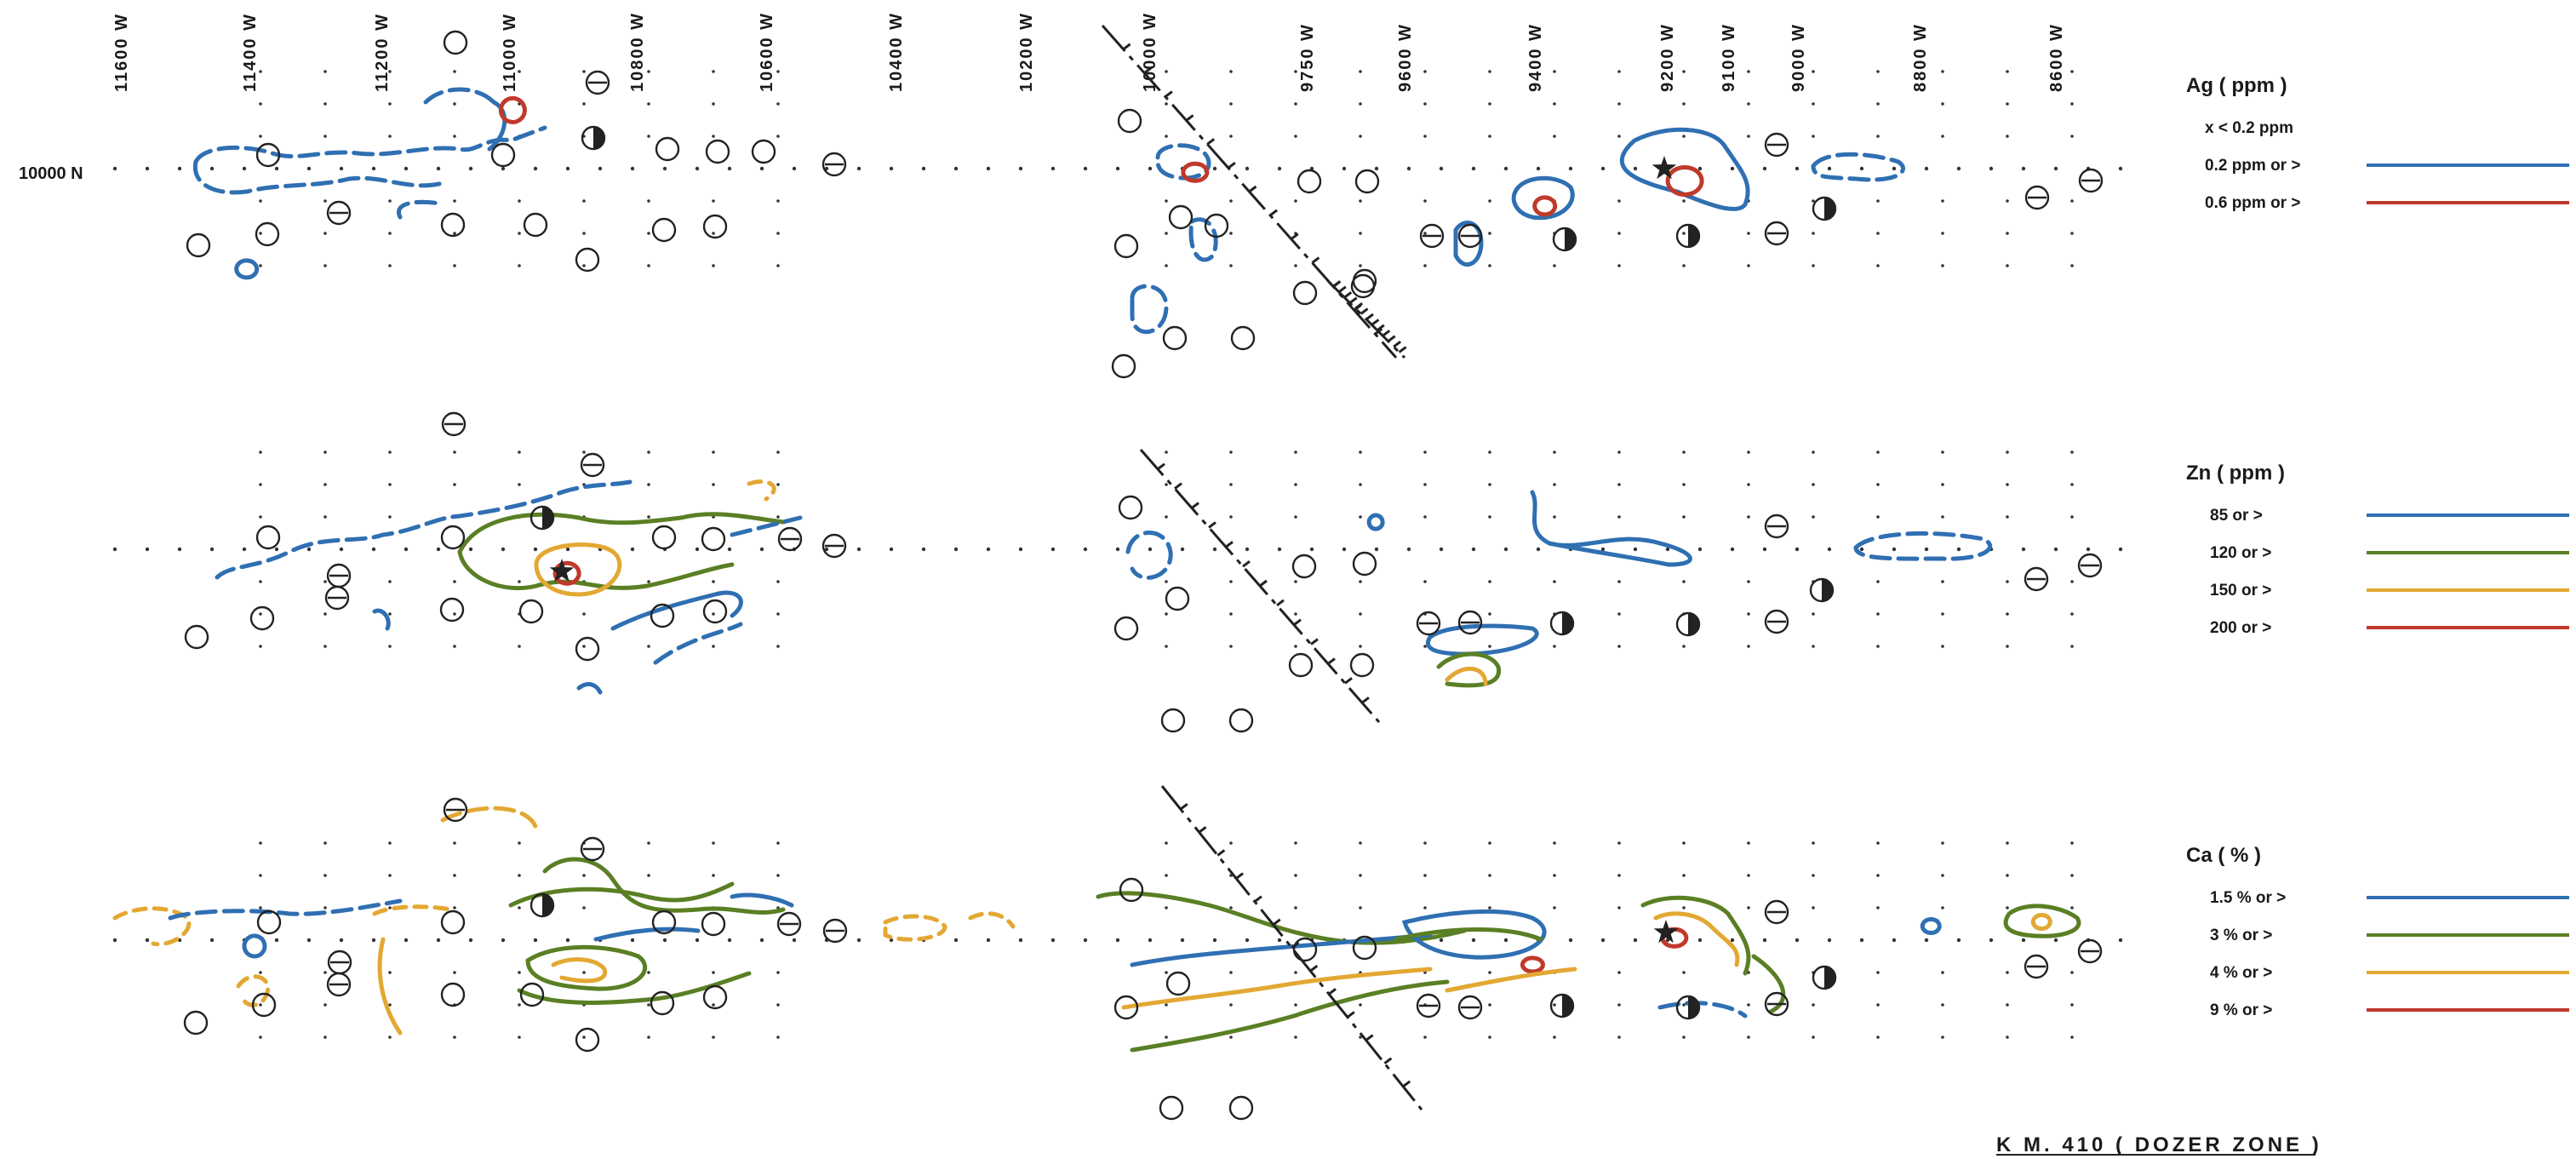 This screenshot has height=1159, width=2576. Describe the element at coordinates (2249, 128) in the screenshot. I see `legend-item-label: x < 0.2 ppm` at that location.